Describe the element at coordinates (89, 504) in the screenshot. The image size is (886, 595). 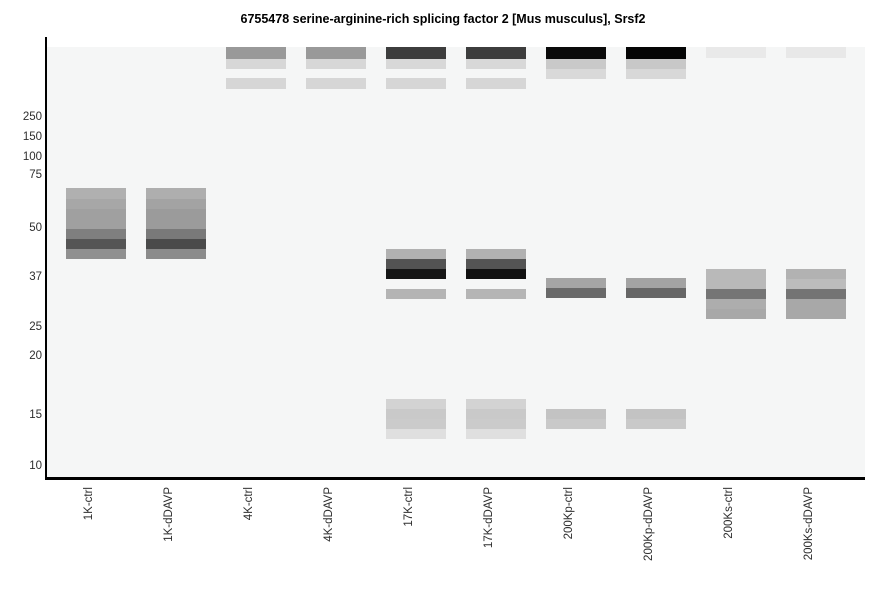
I see `lane-label-1K-ctrl: 1K-ctrl` at that location.